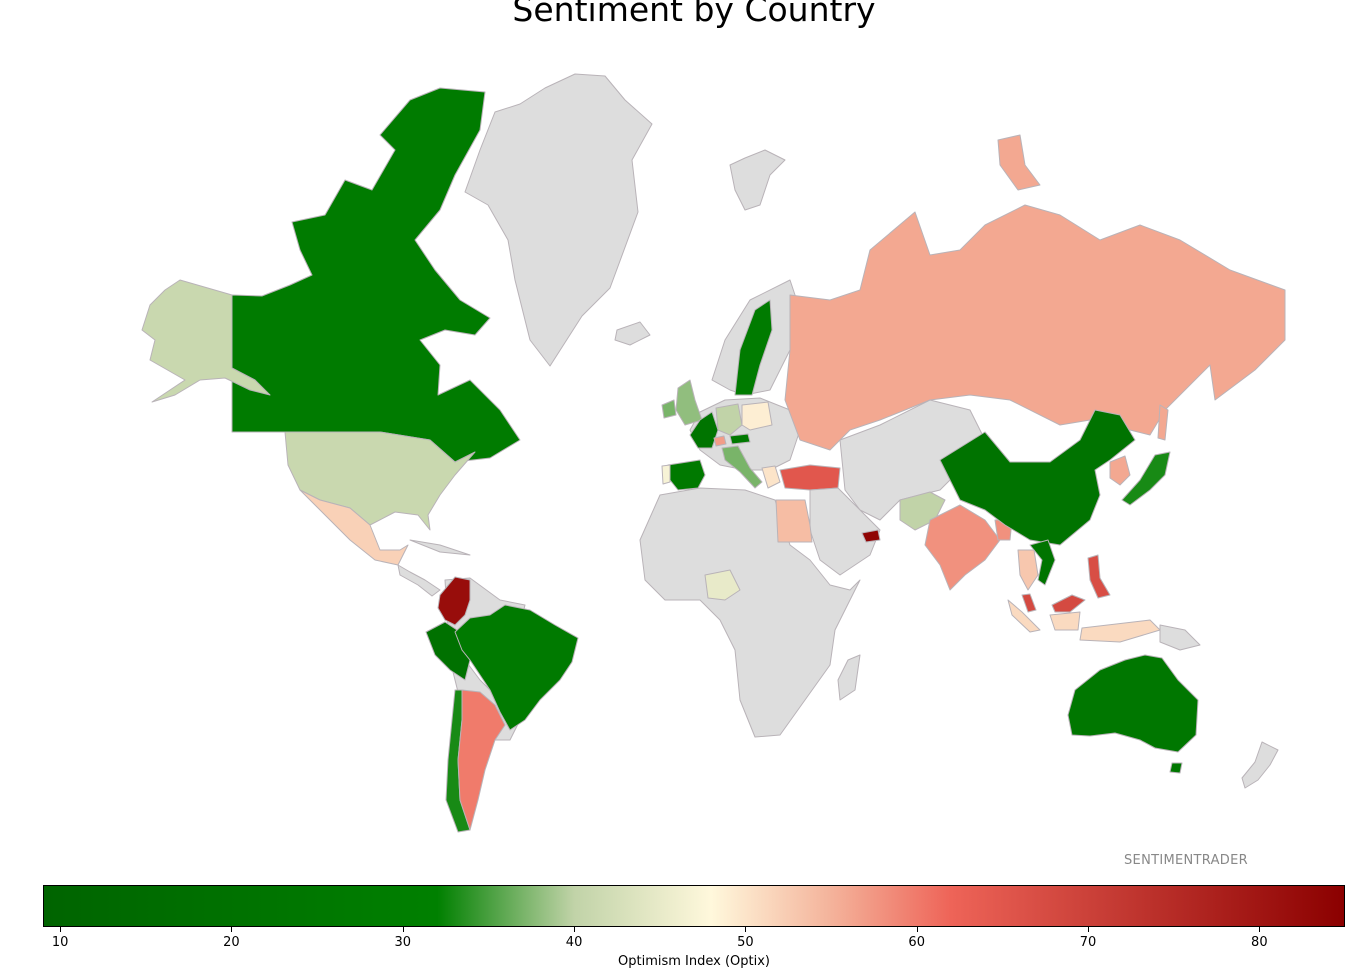 The height and width of the screenshot is (970, 1348). Describe the element at coordinates (704, 430) in the screenshot. I see `country-france` at that location.